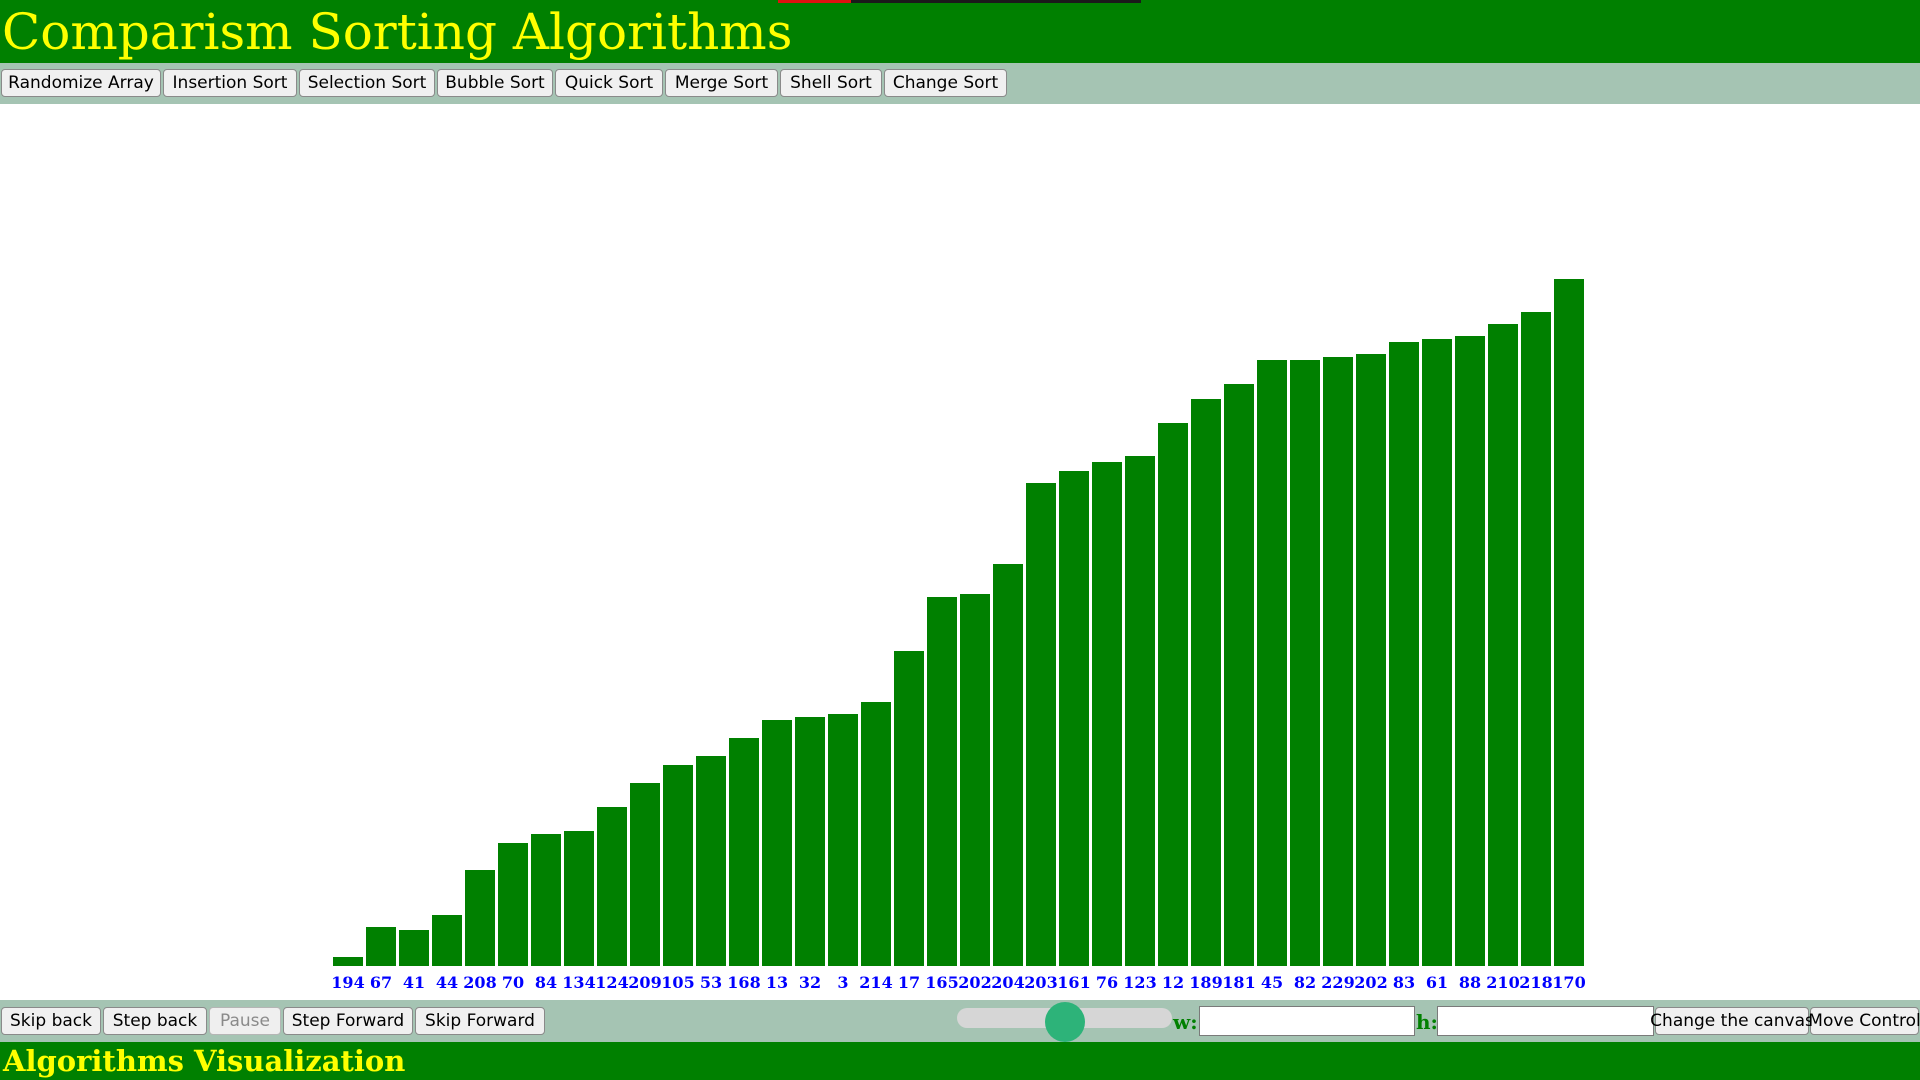  I want to click on bar-value-label: 17, so click(909, 982).